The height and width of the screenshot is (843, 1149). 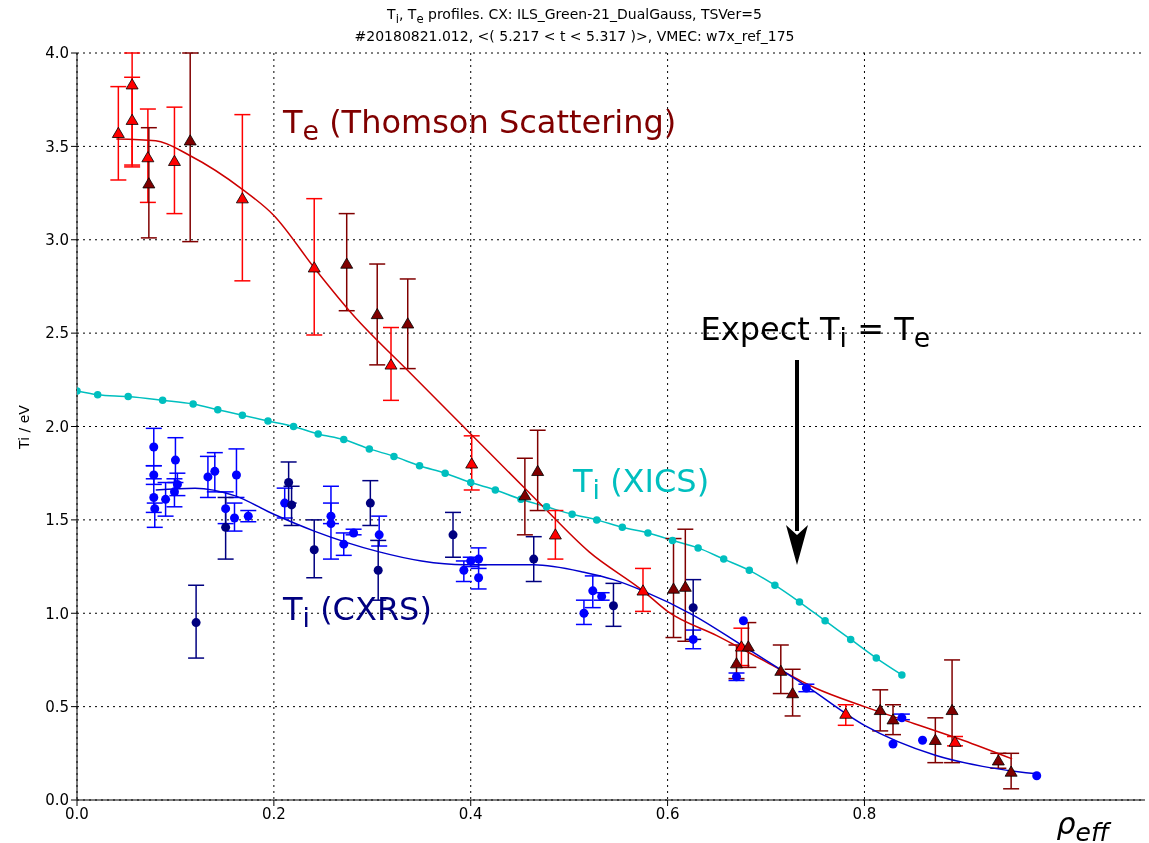 I want to click on chart-subtitle: #20180821.012, <( 5.217 < t < 5.317 )>, VMEC: w7x_ref_175, so click(x=574, y=36).